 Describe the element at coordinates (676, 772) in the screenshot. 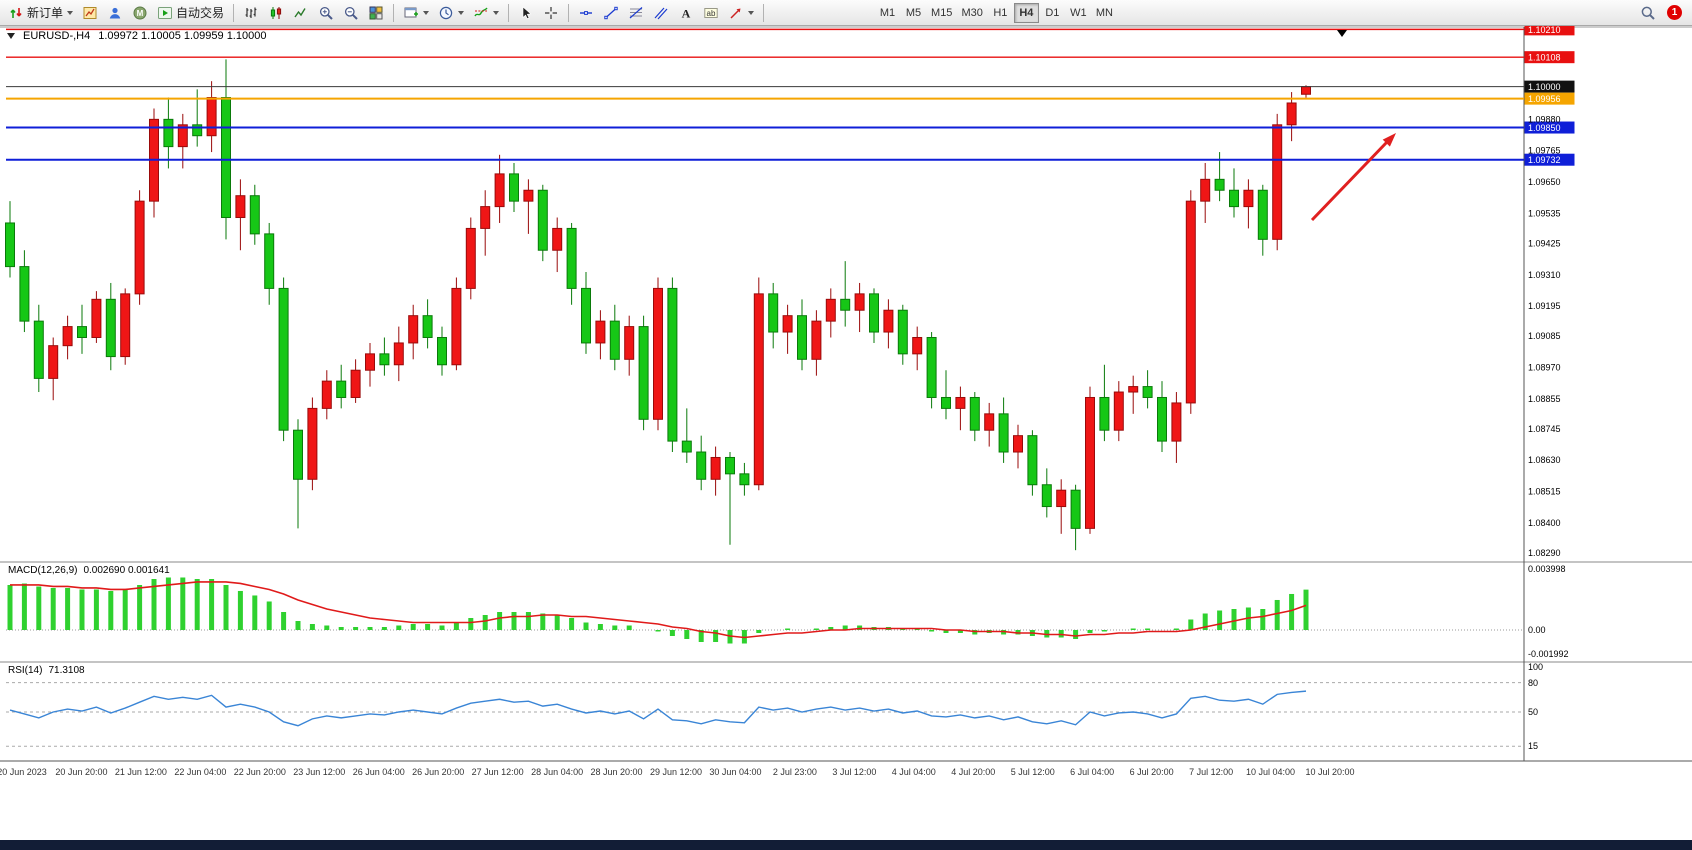

I see `time-axis-label: 29 Jun 12:00` at that location.